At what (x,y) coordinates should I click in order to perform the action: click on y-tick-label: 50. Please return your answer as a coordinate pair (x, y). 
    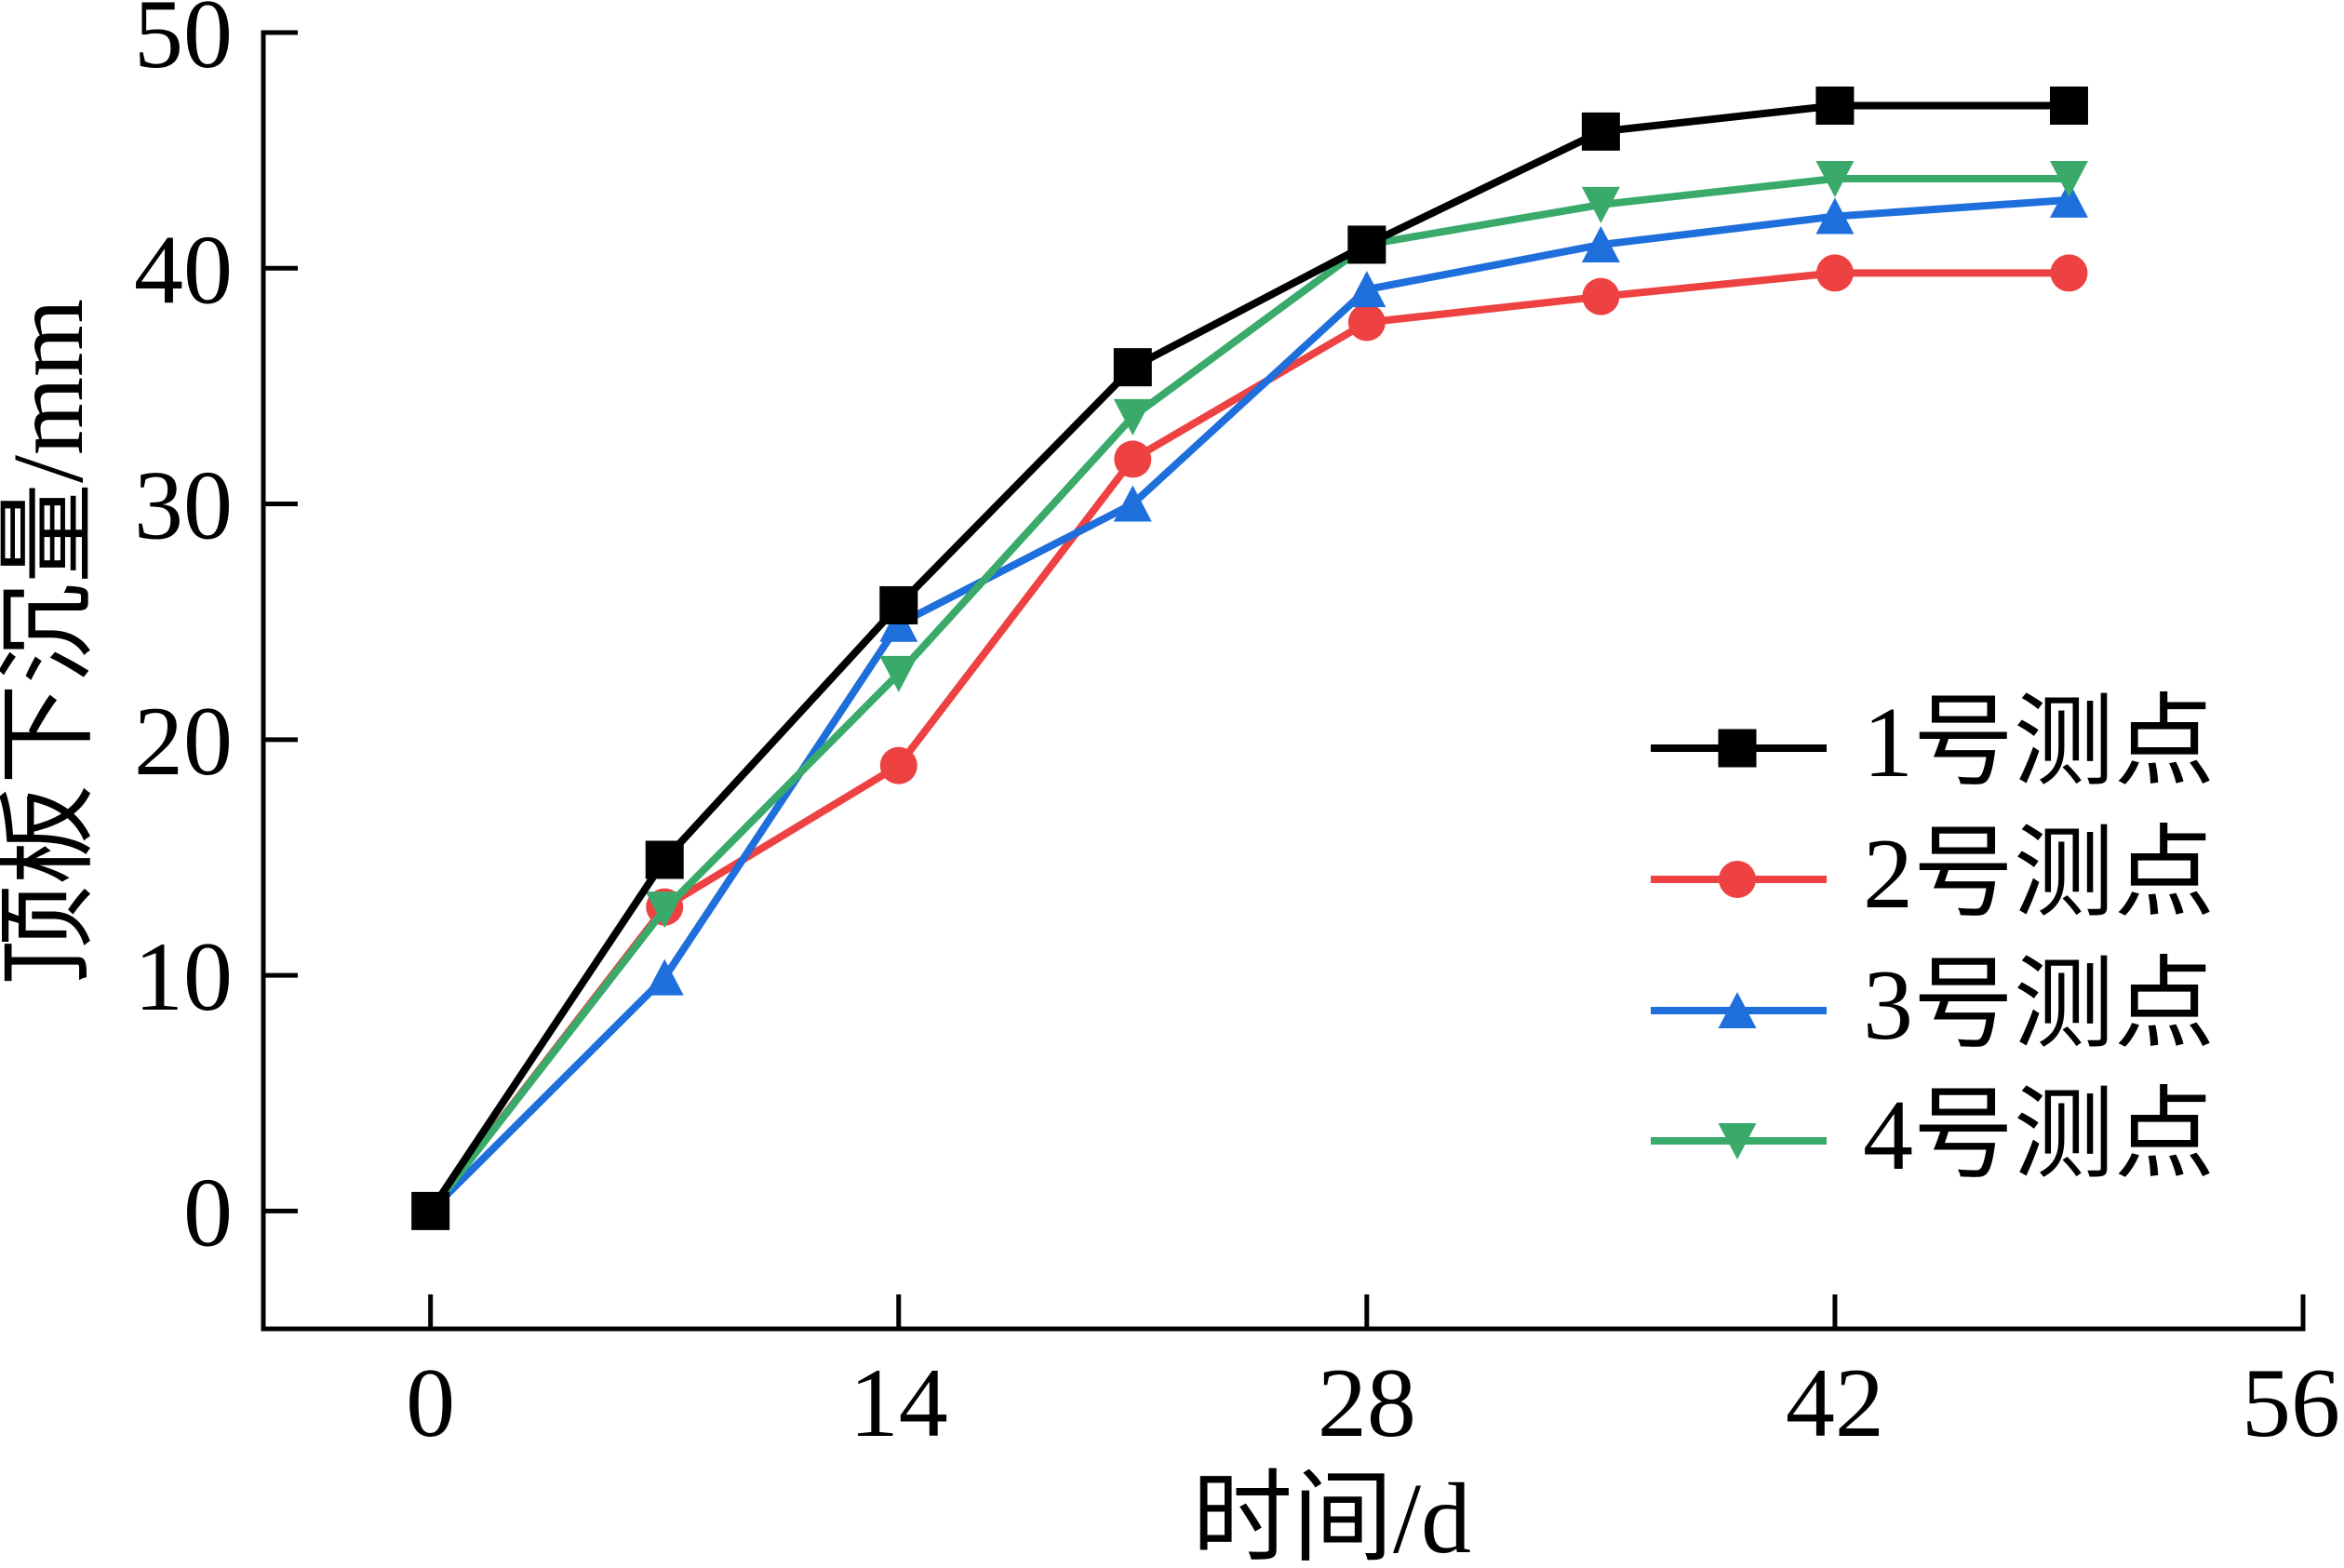
    Looking at the image, I should click on (184, 44).